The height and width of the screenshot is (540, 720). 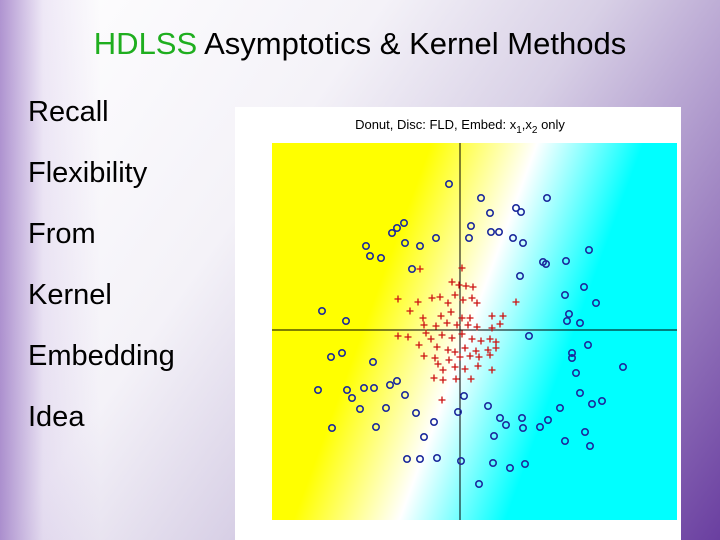 I want to click on bullet: Recall, so click(x=68, y=112).